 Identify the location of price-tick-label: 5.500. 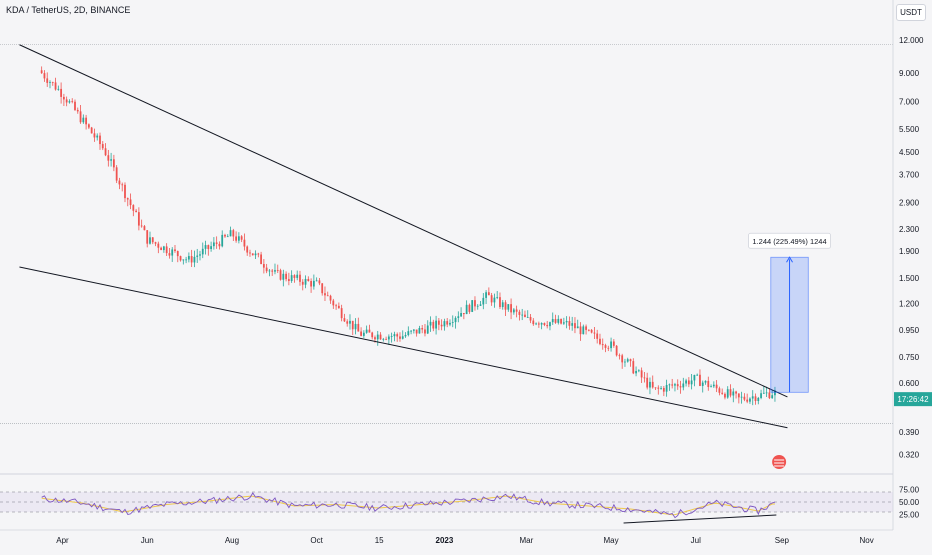
(909, 129).